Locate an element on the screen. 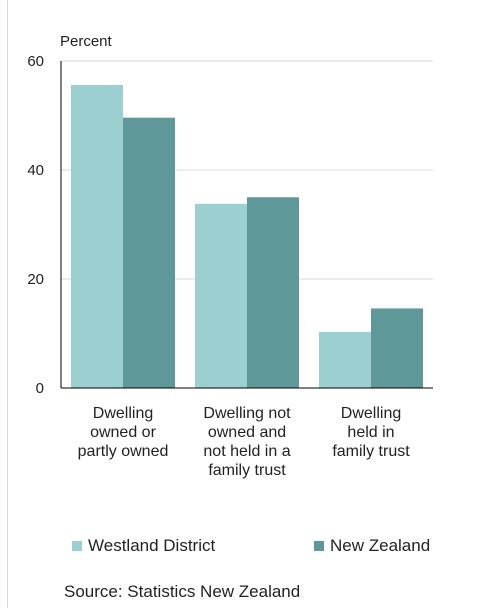 This screenshot has width=503, height=608. y-tick-label: 40 is located at coordinates (35, 170).